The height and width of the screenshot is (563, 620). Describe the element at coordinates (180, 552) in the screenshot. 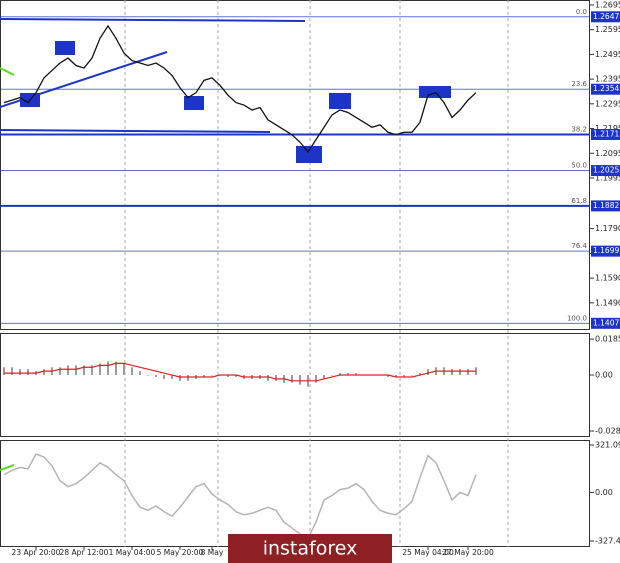

I see `x-tick-label: 5 May 20:00` at that location.